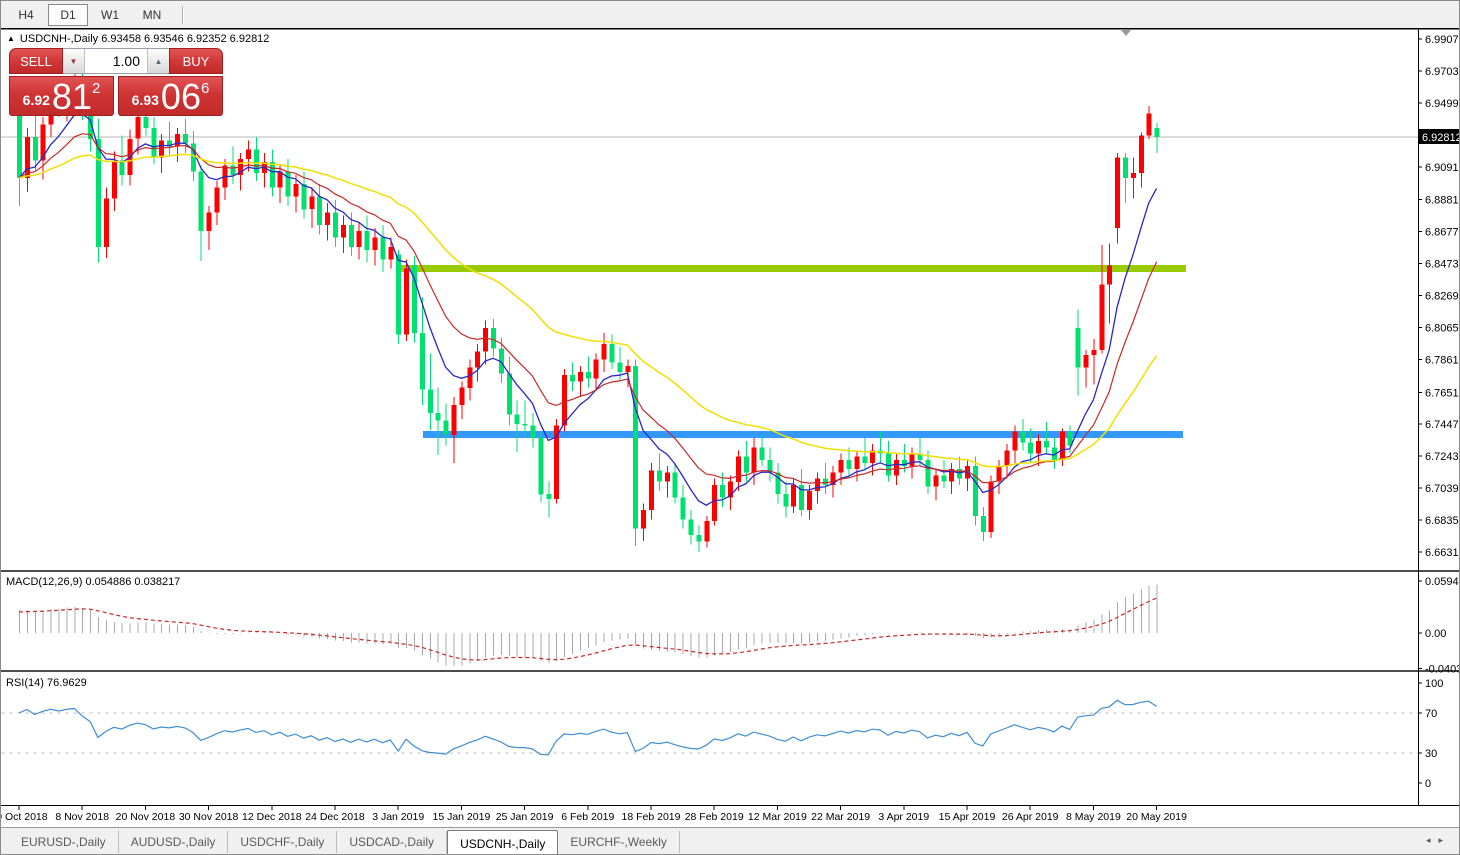 The height and width of the screenshot is (855, 1460). I want to click on macd-panel, so click(720, 624).